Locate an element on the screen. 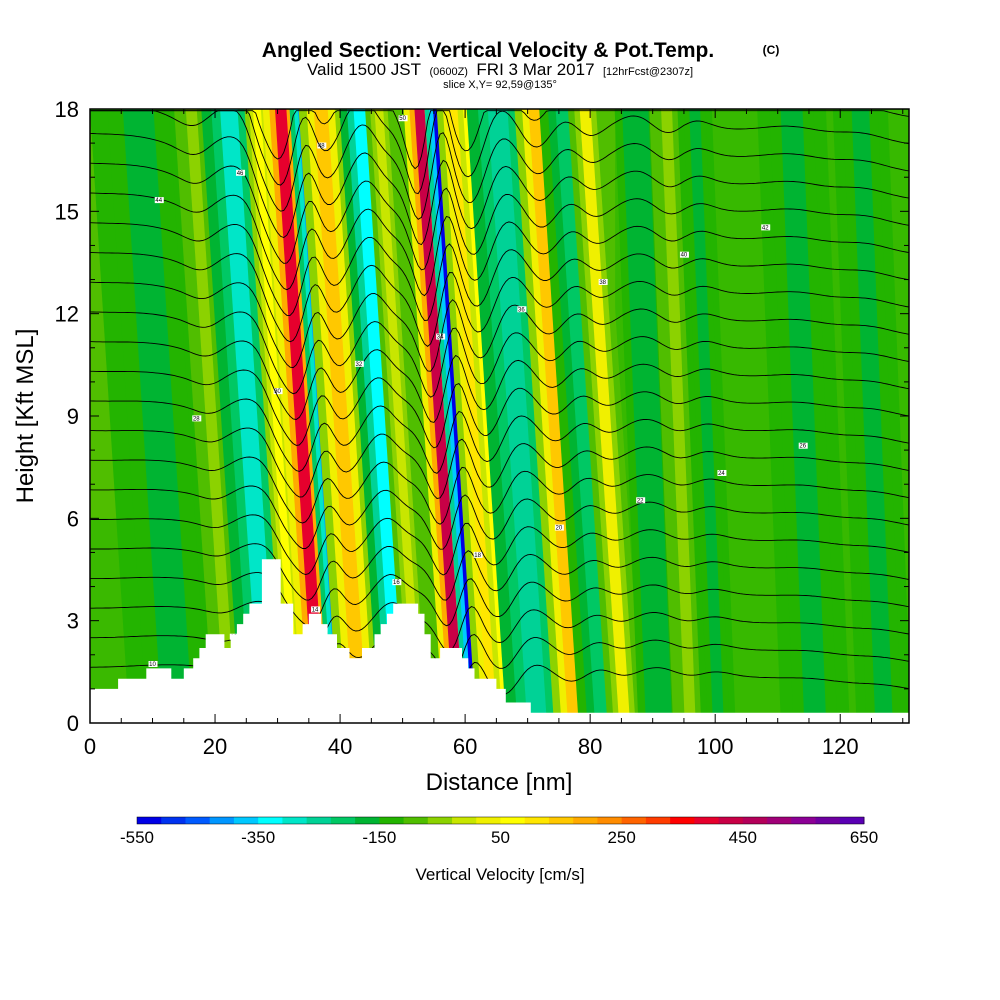 This screenshot has height=1000, width=1000. x-tick-label: 100 is located at coordinates (715, 746).